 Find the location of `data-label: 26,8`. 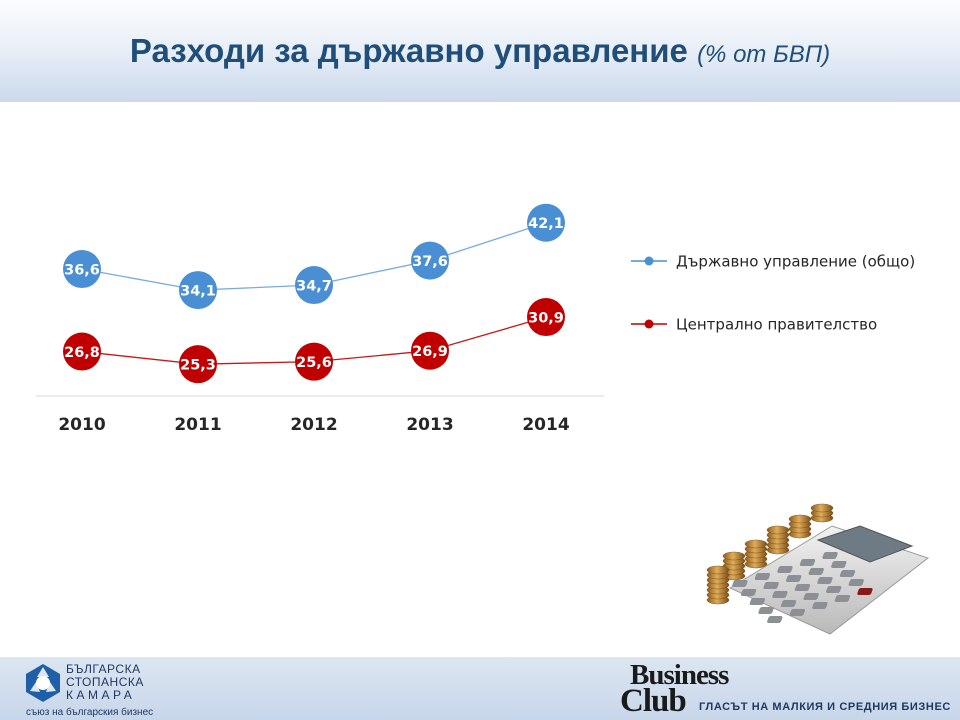

data-label: 26,8 is located at coordinates (82, 353).